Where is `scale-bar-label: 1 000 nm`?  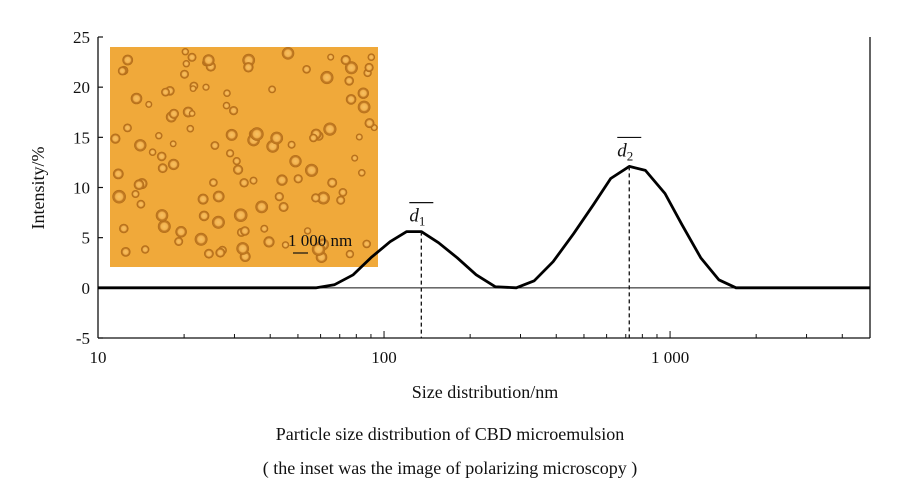 scale-bar-label: 1 000 nm is located at coordinates (320, 240).